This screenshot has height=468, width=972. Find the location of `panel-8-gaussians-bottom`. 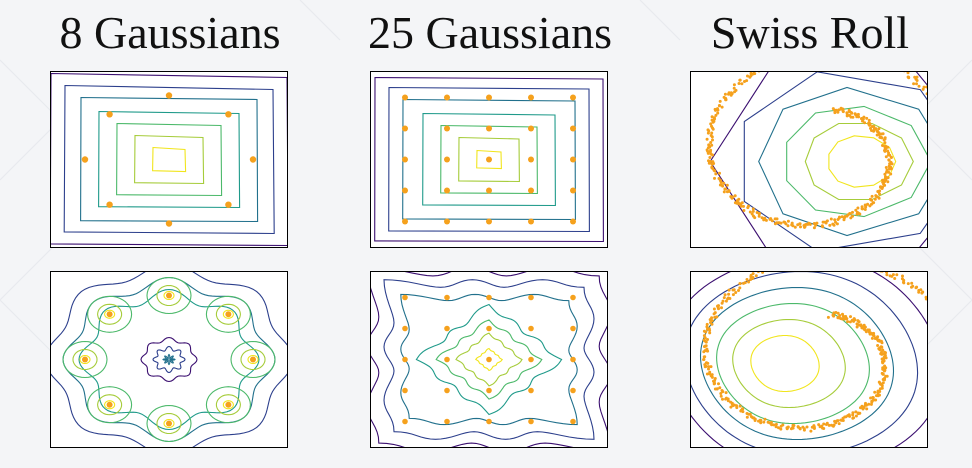

panel-8-gaussians-bottom is located at coordinates (169, 359).